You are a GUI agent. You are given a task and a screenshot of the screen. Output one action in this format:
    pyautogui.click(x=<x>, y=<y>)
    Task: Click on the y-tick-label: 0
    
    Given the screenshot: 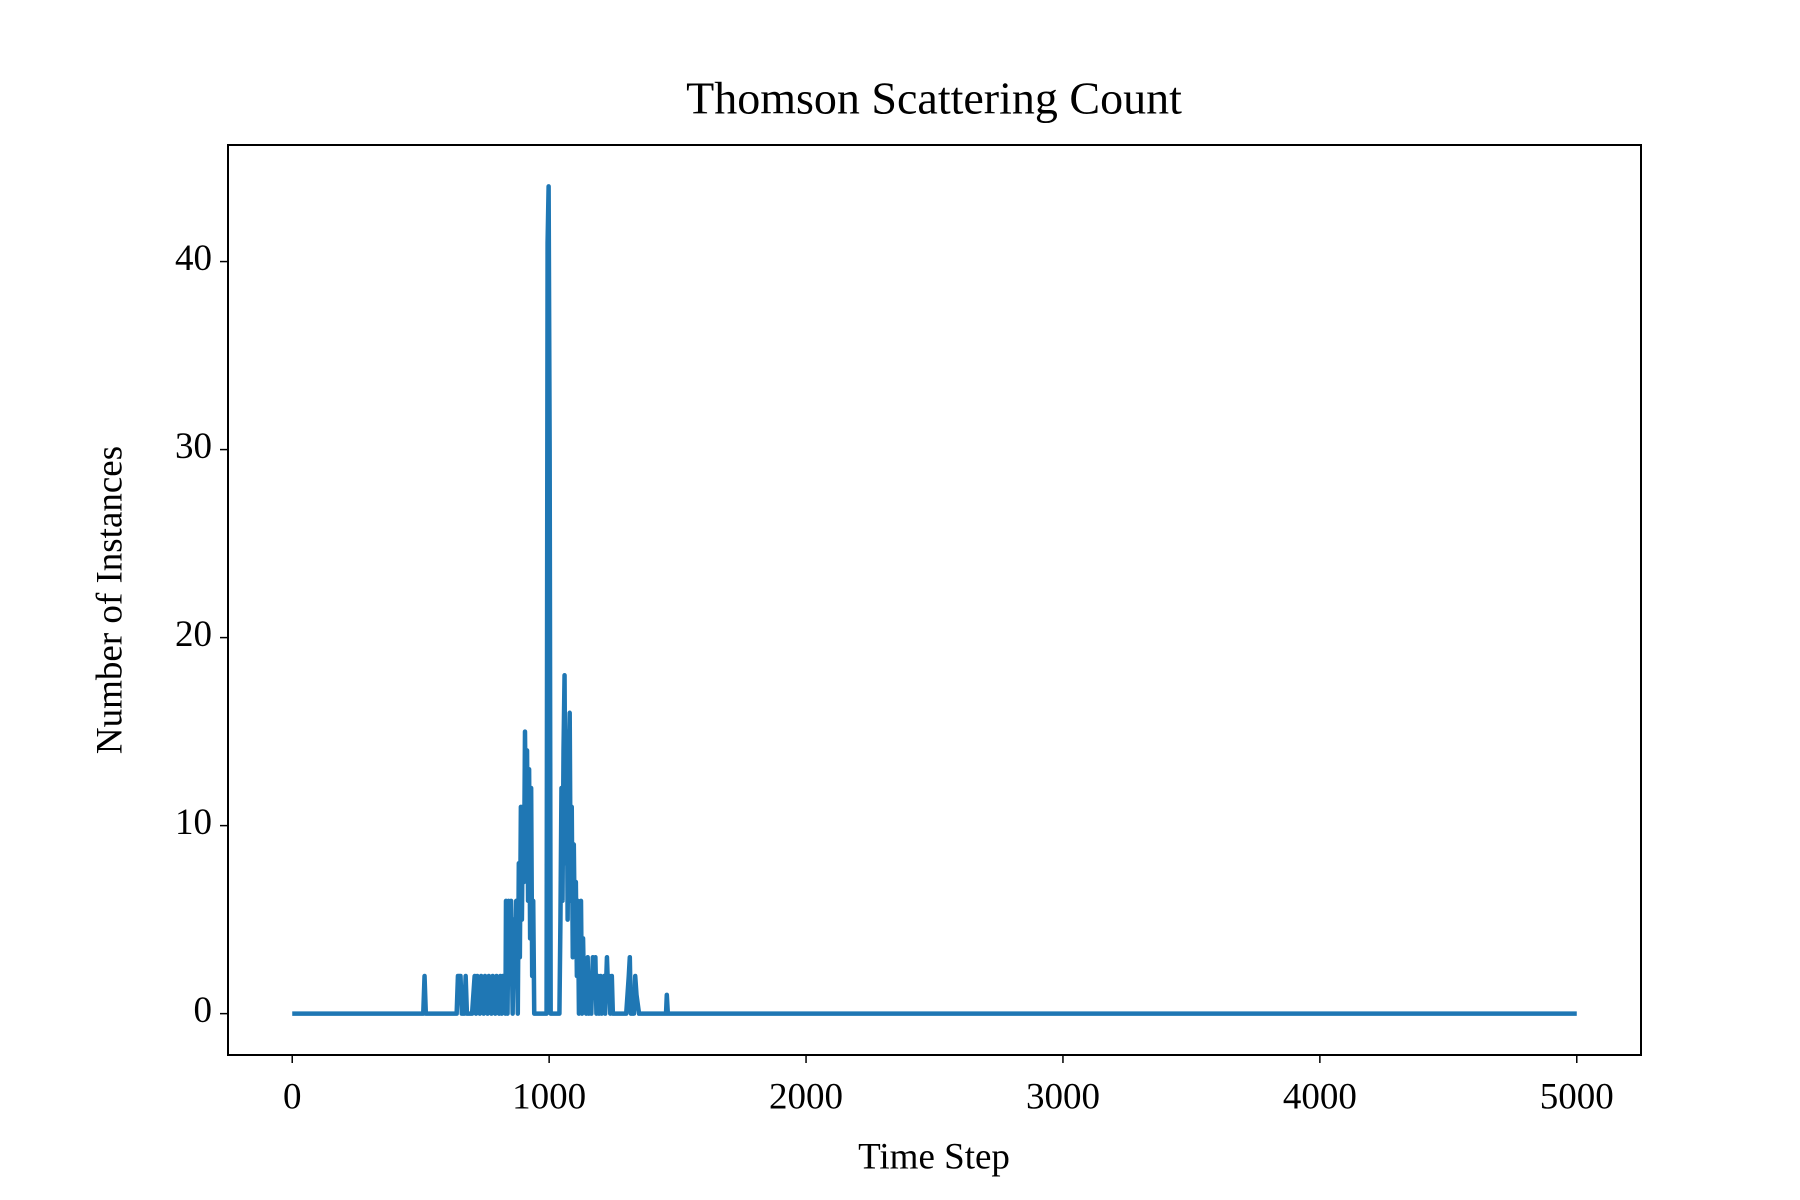 What is the action you would take?
    pyautogui.click(x=203, y=1010)
    